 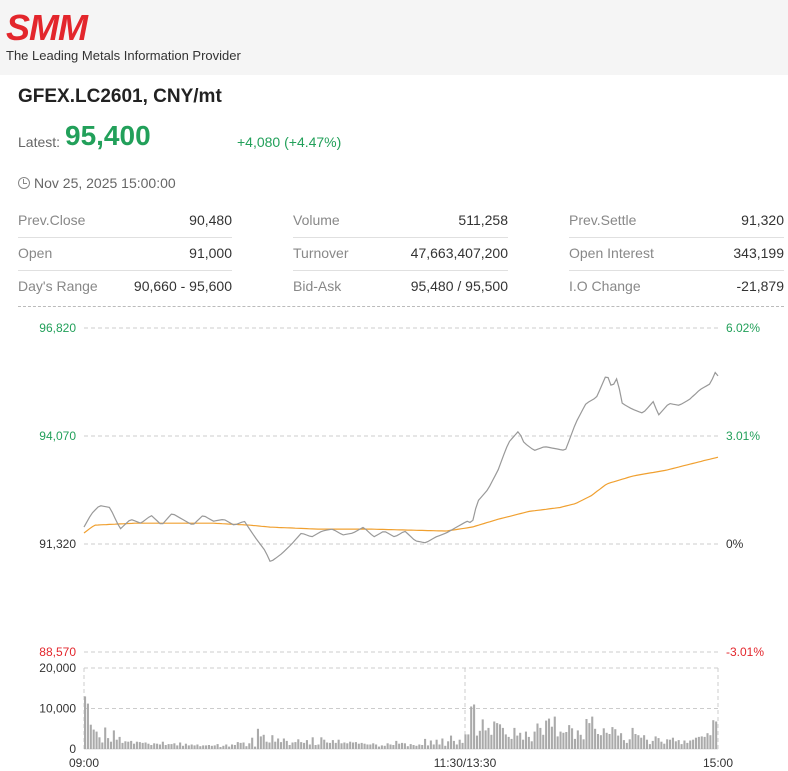 I want to click on smm-logo: SMM, so click(x=47, y=27).